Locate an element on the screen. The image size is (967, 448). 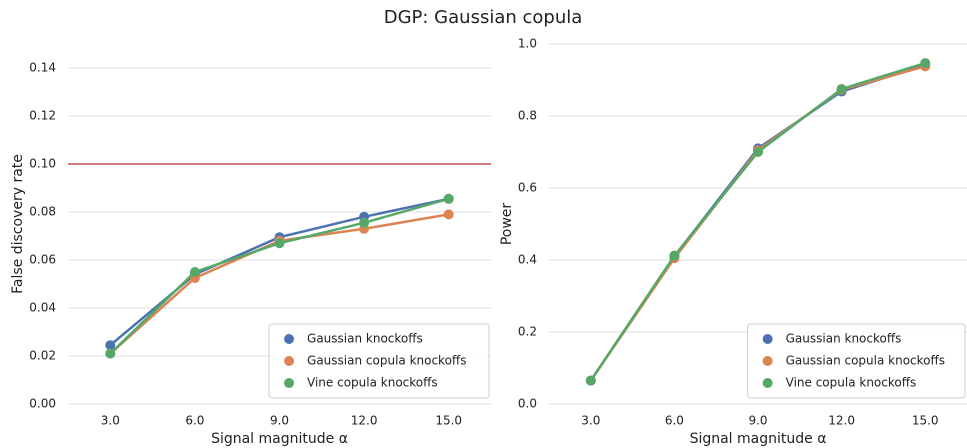
y-tick-label: 0.0 is located at coordinates (527, 404).